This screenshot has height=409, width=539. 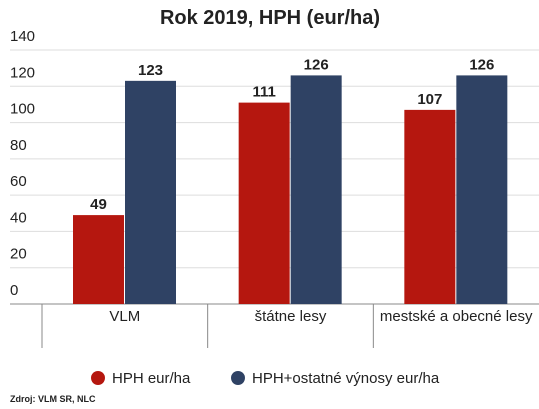 I want to click on x-tick-label: VLM, so click(x=125, y=316).